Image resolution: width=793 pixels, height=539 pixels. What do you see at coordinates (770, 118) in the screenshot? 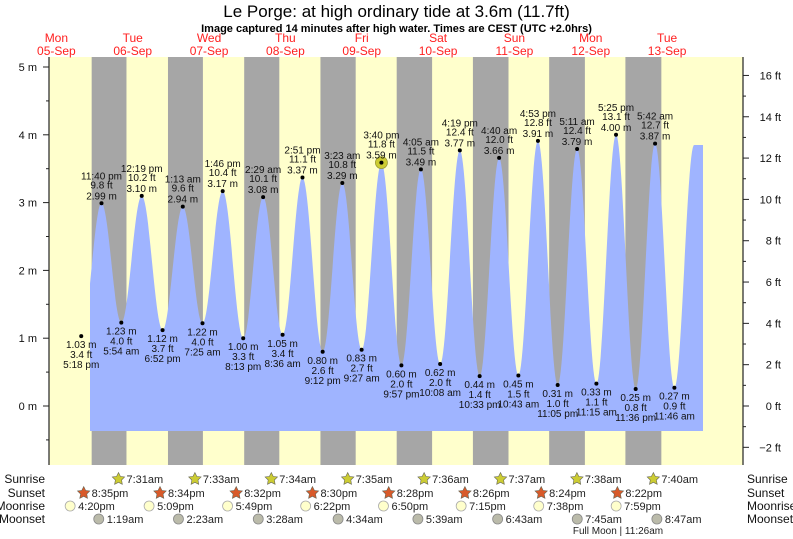
I see `right-tick-label: 14 ft` at bounding box center [770, 118].